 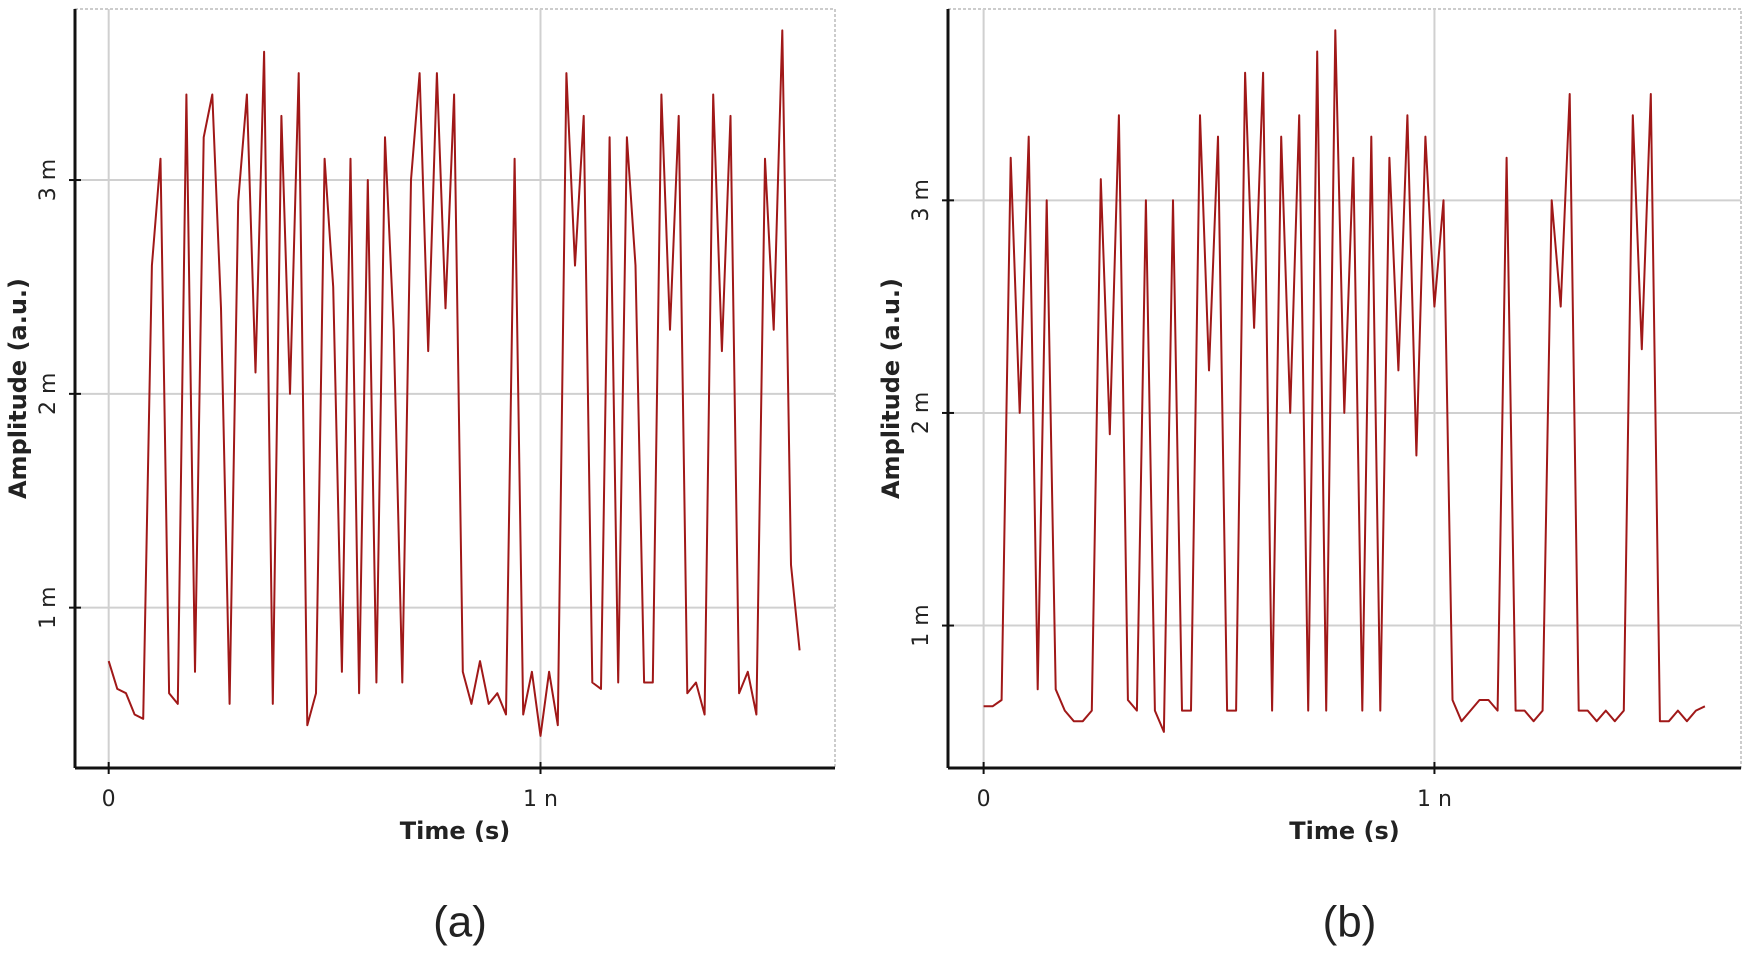 I want to click on panel-caption: (b), so click(x=1350, y=922).